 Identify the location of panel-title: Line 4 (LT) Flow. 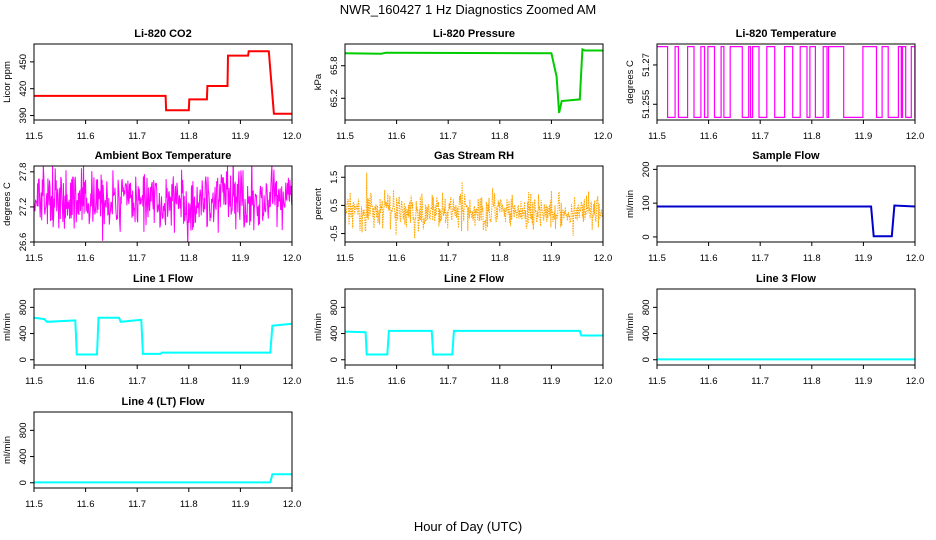
(163, 402).